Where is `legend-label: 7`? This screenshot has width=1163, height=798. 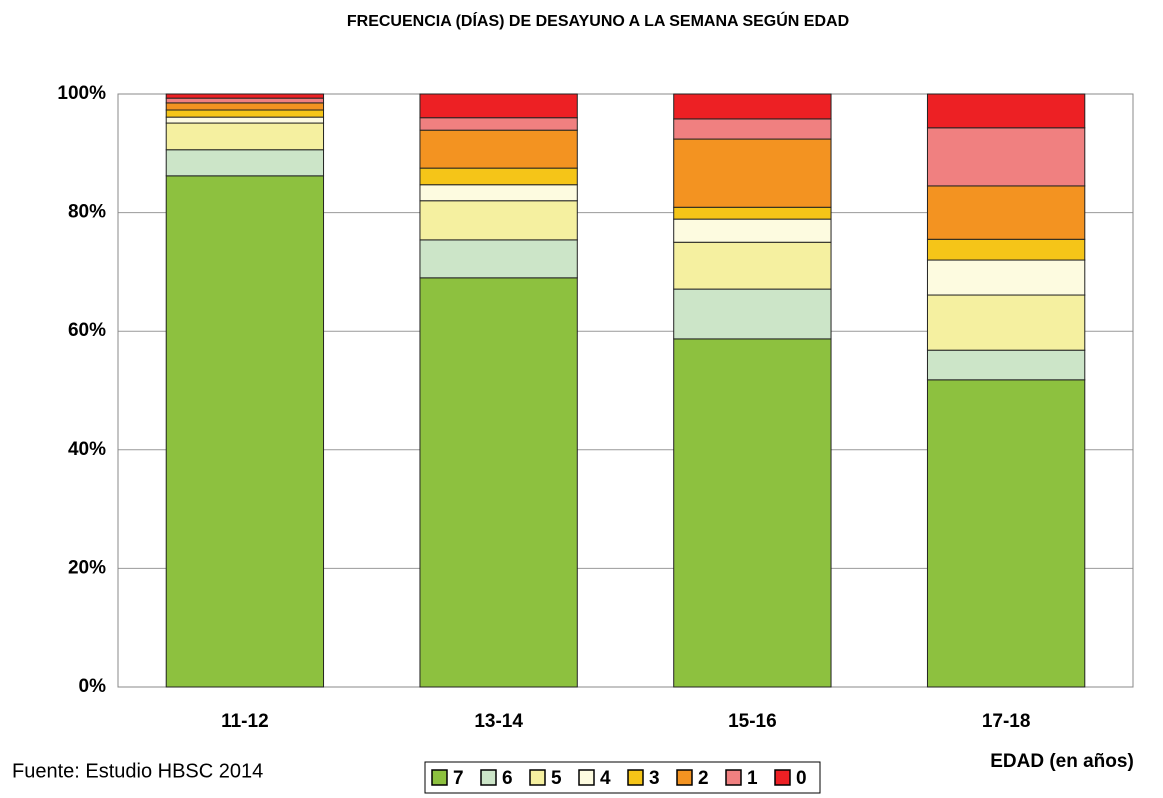 legend-label: 7 is located at coordinates (458, 778).